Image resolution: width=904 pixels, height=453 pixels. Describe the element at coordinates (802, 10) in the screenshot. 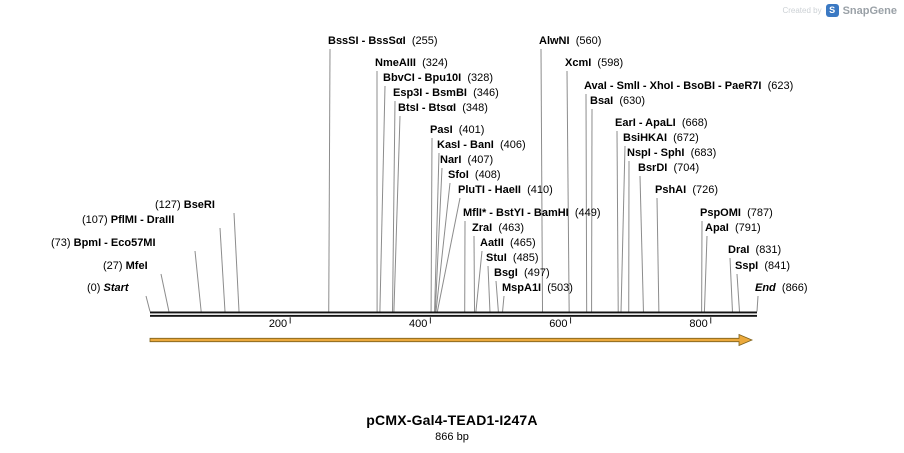

I see `created-by-text: Created by` at that location.